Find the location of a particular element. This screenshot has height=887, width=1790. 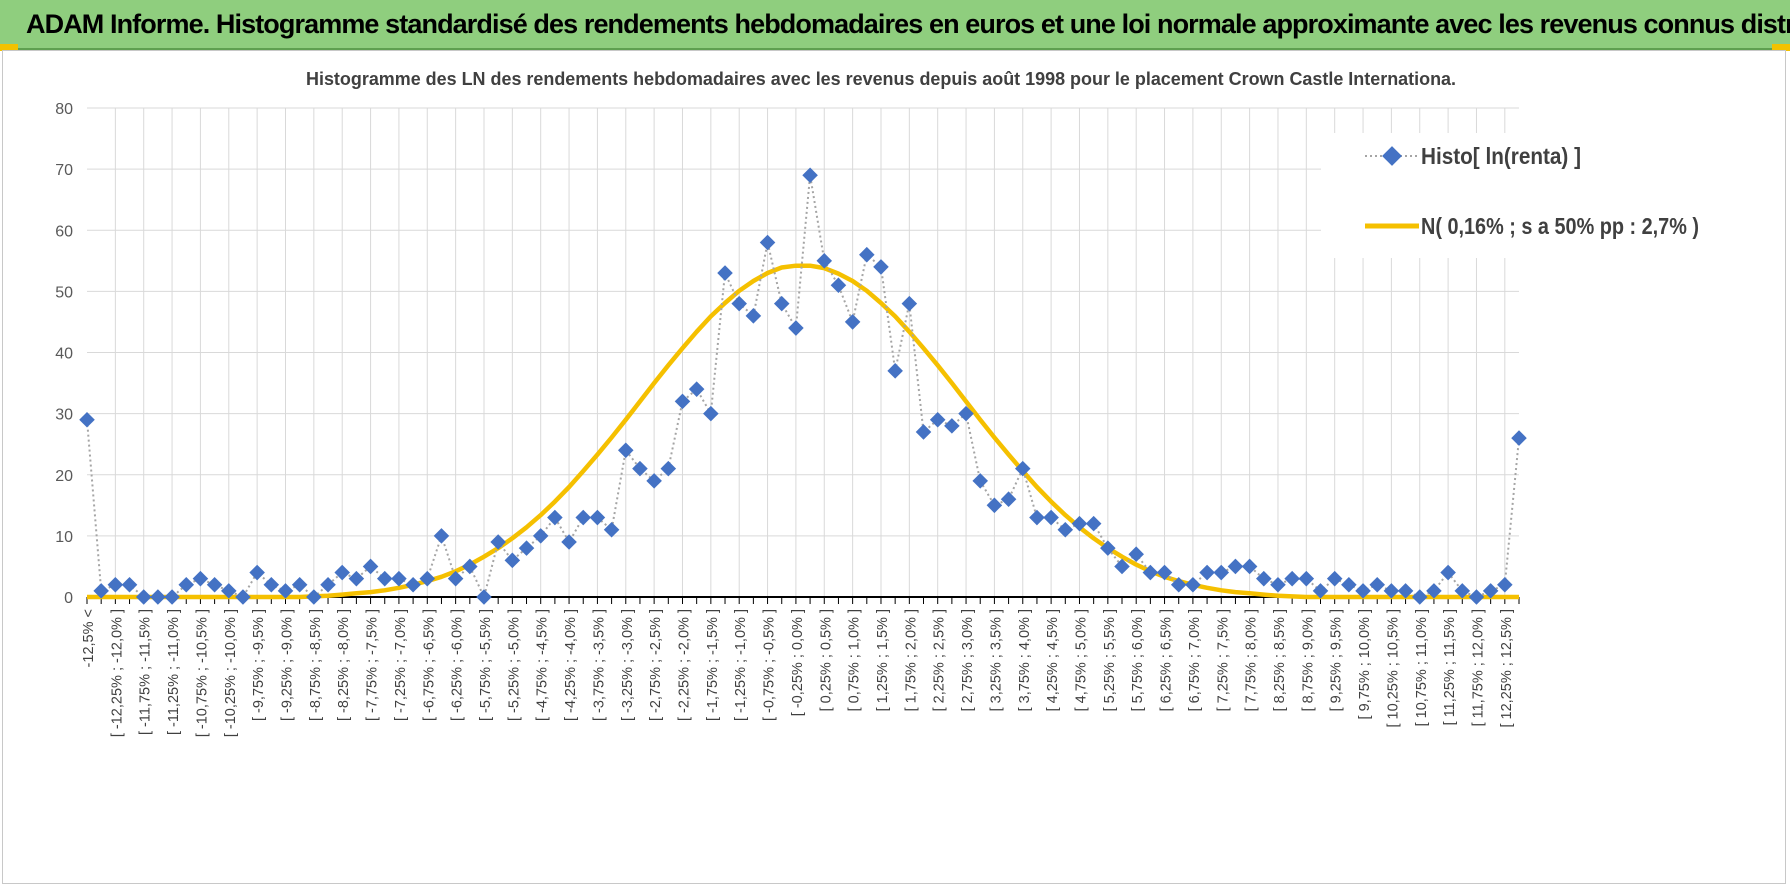

x-tick-label: [ 3,25% ; 3,5% ] is located at coordinates (996, 660).